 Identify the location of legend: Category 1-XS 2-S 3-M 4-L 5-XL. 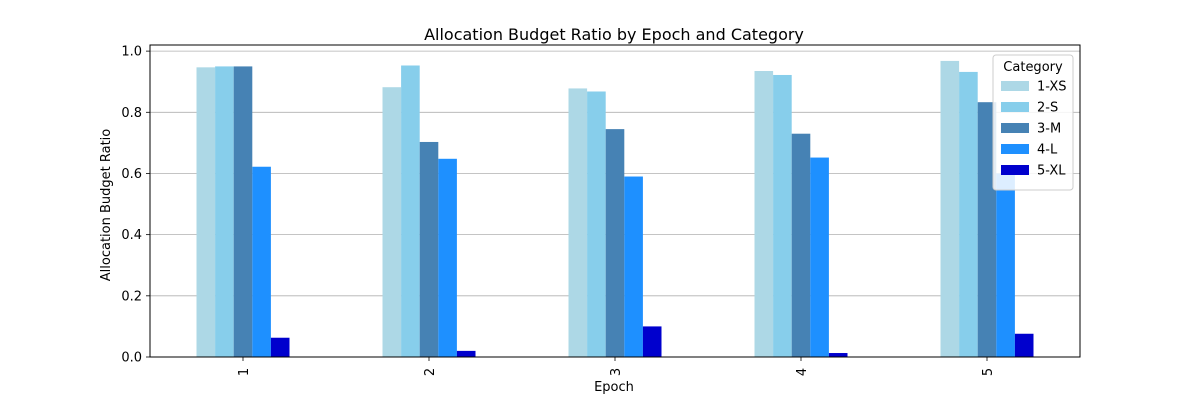
(1033, 122).